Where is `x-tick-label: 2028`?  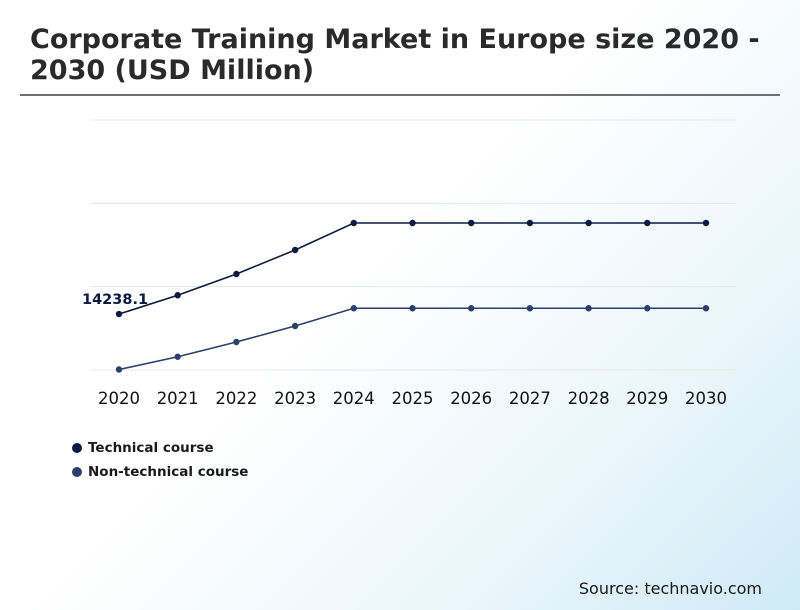
x-tick-label: 2028 is located at coordinates (589, 398).